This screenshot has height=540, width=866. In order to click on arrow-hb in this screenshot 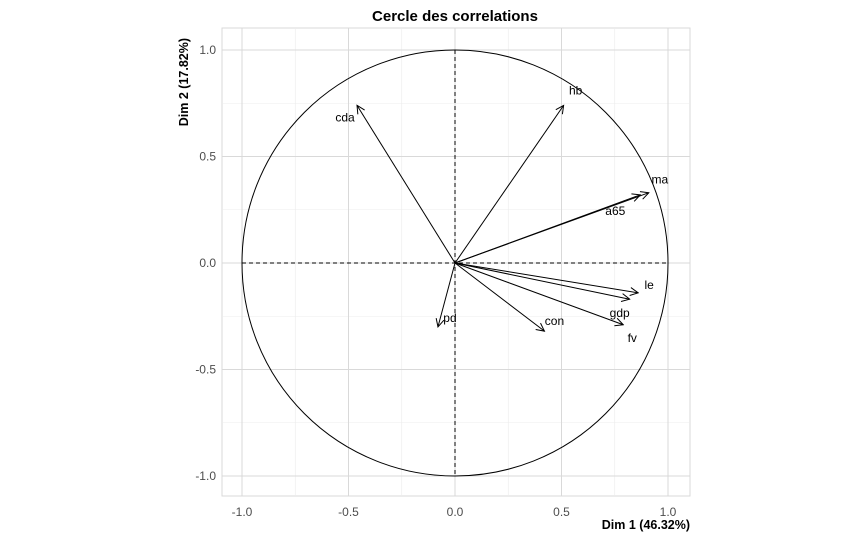, I will do `click(509, 184)`.